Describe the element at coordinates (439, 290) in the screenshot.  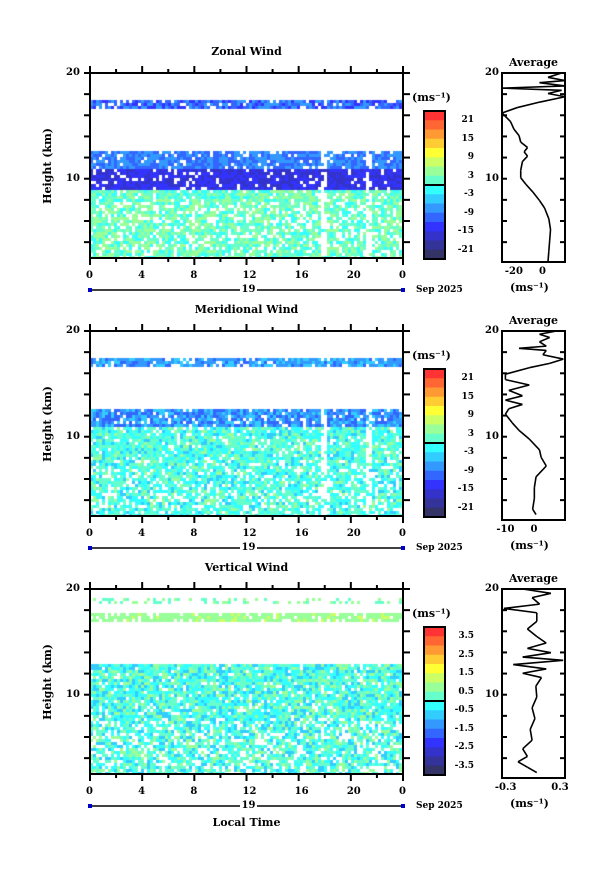
I see `month-label: Sep 2025` at that location.